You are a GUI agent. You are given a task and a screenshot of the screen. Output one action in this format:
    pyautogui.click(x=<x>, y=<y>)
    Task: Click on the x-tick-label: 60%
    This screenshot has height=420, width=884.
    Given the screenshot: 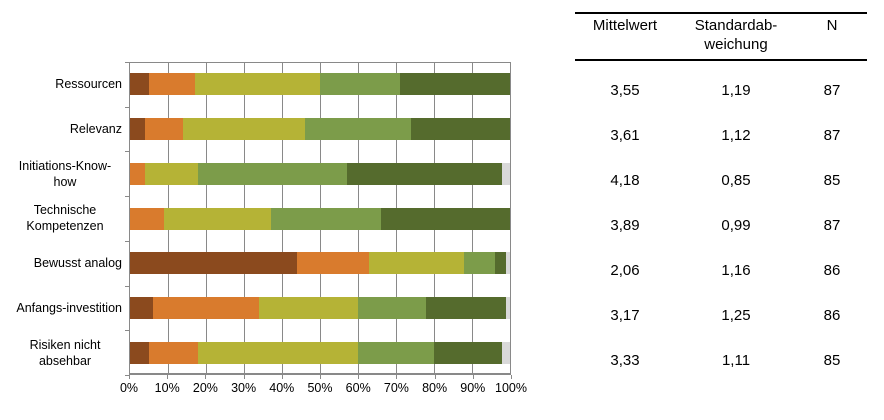 What is the action you would take?
    pyautogui.click(x=358, y=388)
    